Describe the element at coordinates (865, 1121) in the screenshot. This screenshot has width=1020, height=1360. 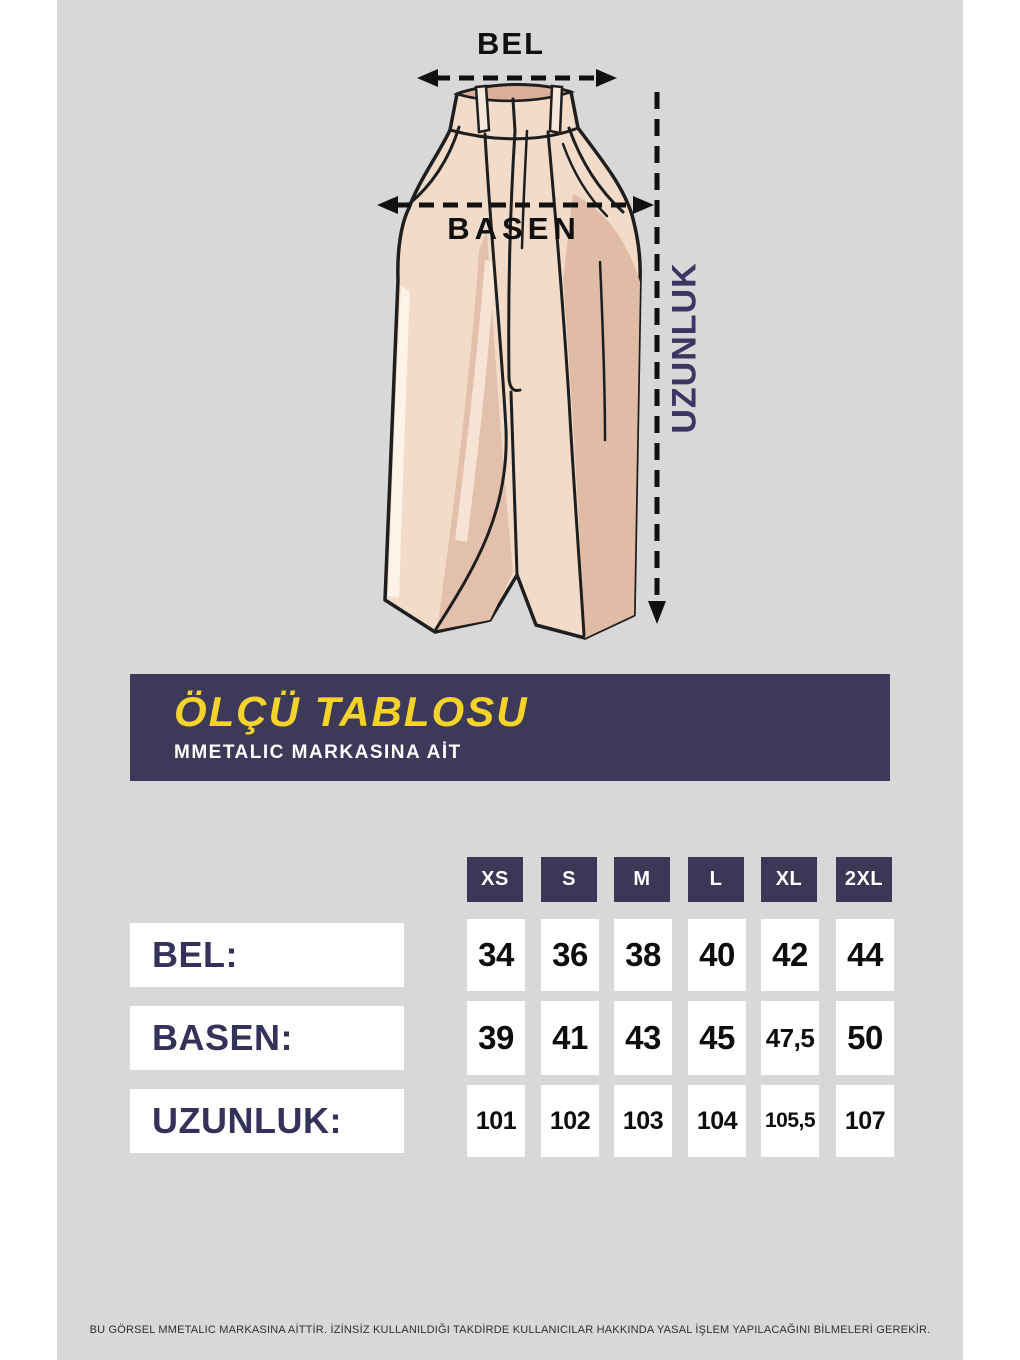
I see `size-cell-uzunluk-2xl: 107` at that location.